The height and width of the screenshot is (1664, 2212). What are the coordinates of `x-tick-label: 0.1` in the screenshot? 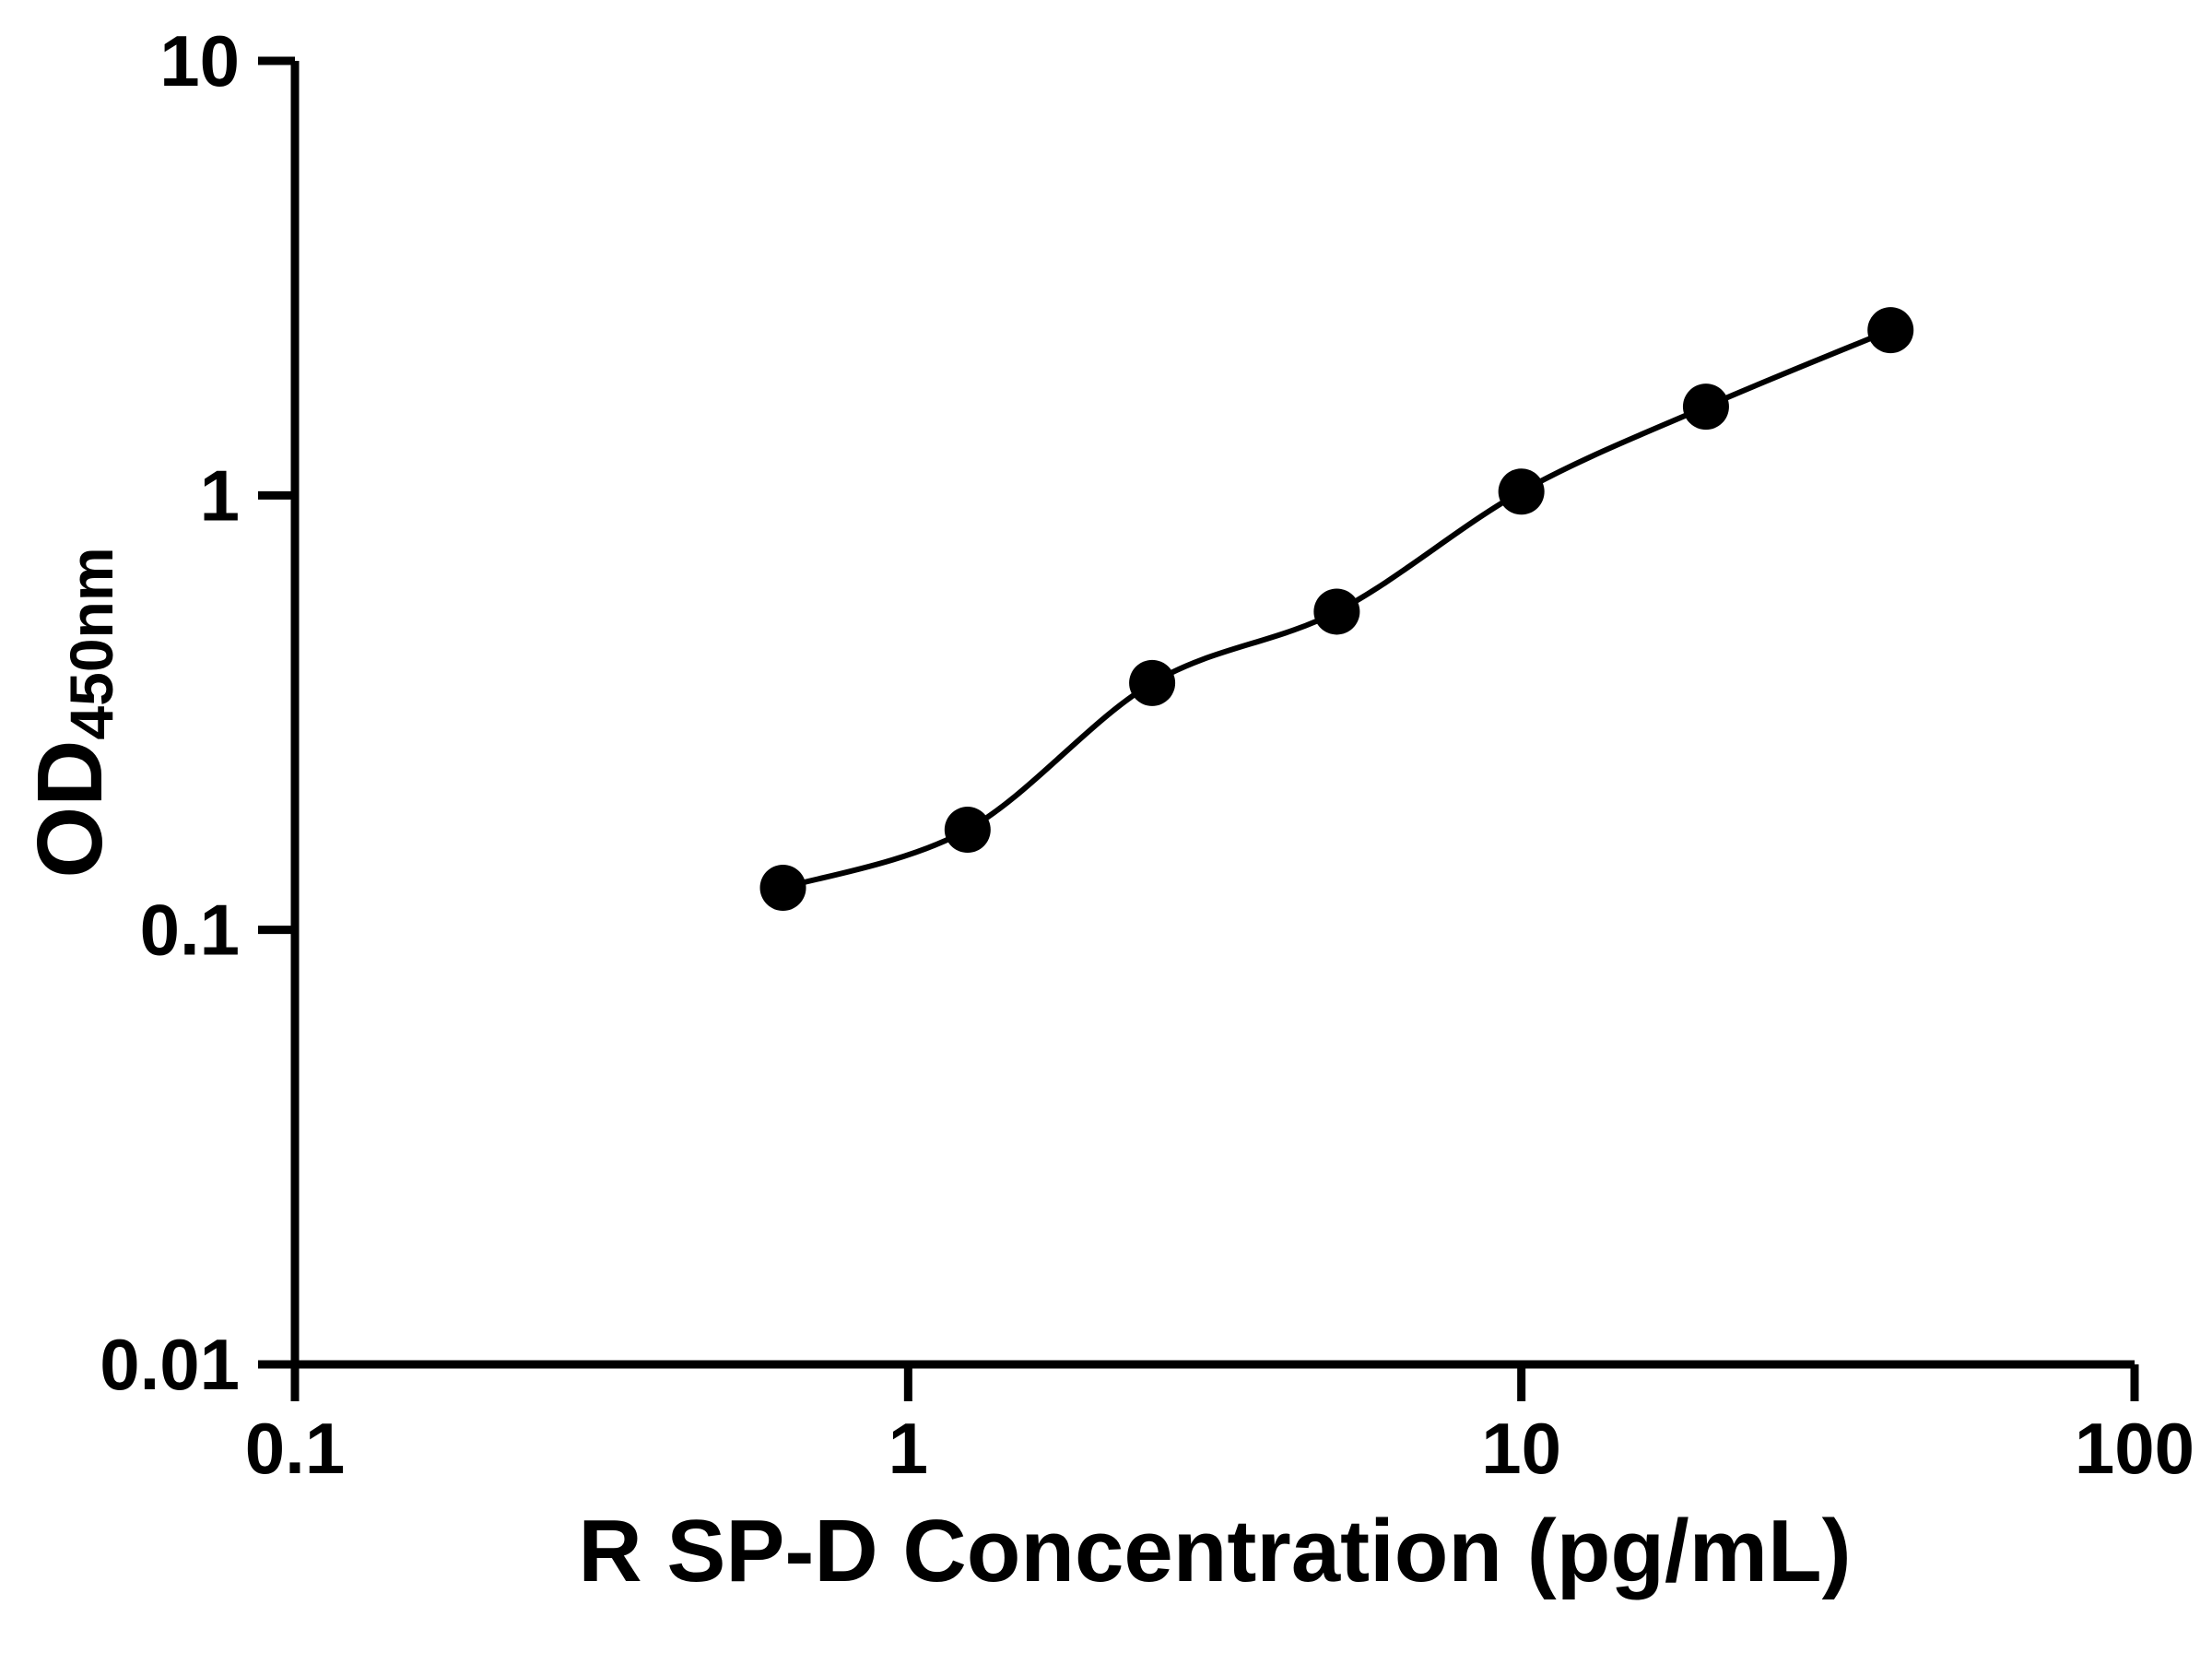 It's located at (295, 1448).